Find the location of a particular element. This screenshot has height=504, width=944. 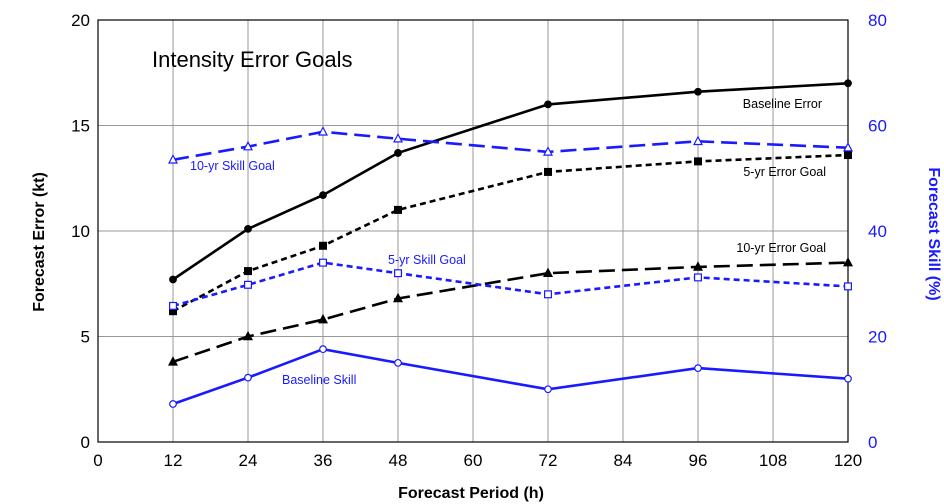

bottom-axis-ticks: 0 12 24 36 48 60 72 84 96 108 120 is located at coordinates (477, 460).